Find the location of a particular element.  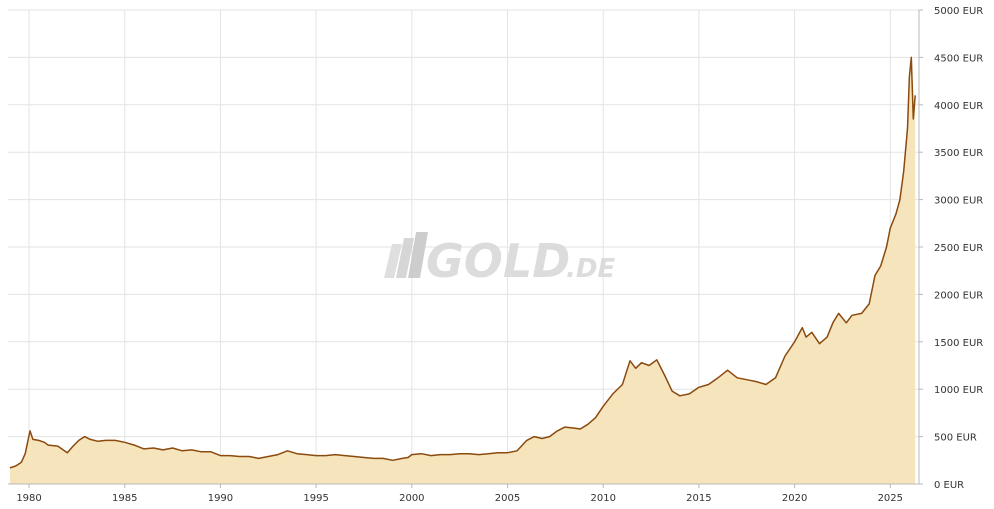

y-tick-label-0: 0 EUR is located at coordinates (949, 485).